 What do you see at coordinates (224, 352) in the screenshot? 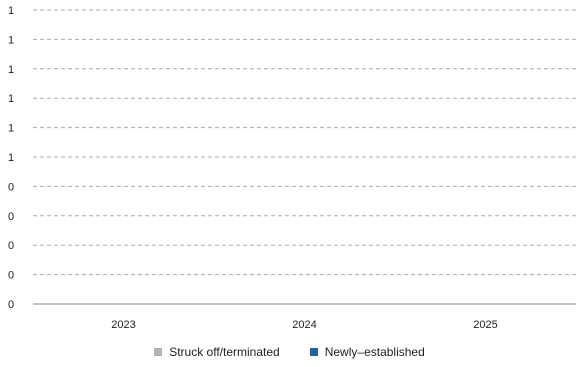
I see `legend-label-struck-off: Struck off/terminated` at bounding box center [224, 352].